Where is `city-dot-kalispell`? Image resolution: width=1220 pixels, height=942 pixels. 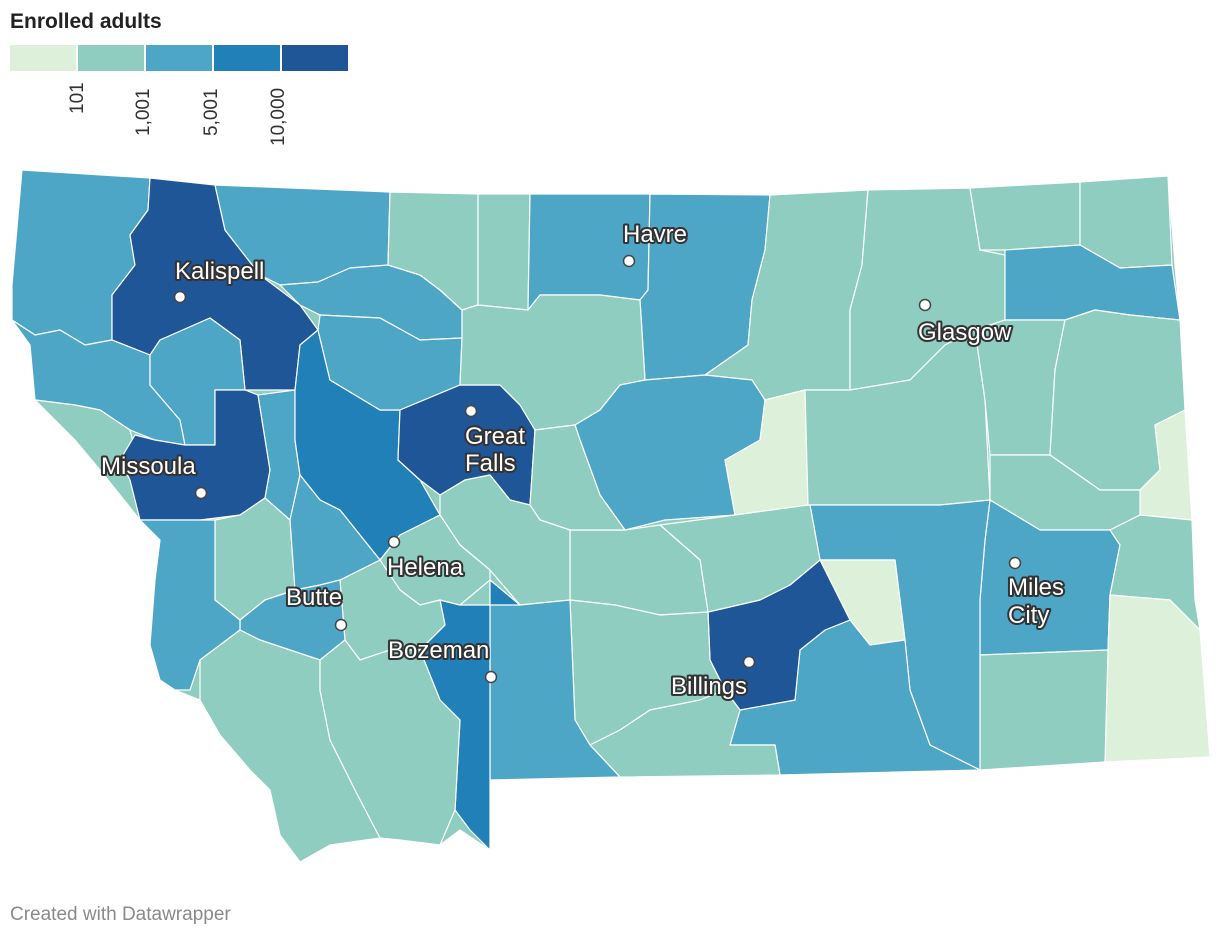
city-dot-kalispell is located at coordinates (180, 297).